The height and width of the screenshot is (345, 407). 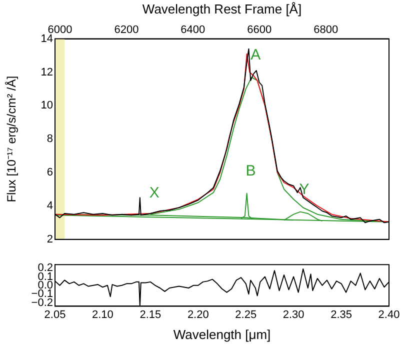 What do you see at coordinates (49, 139) in the screenshot?
I see `y-tick-label: 8` at bounding box center [49, 139].